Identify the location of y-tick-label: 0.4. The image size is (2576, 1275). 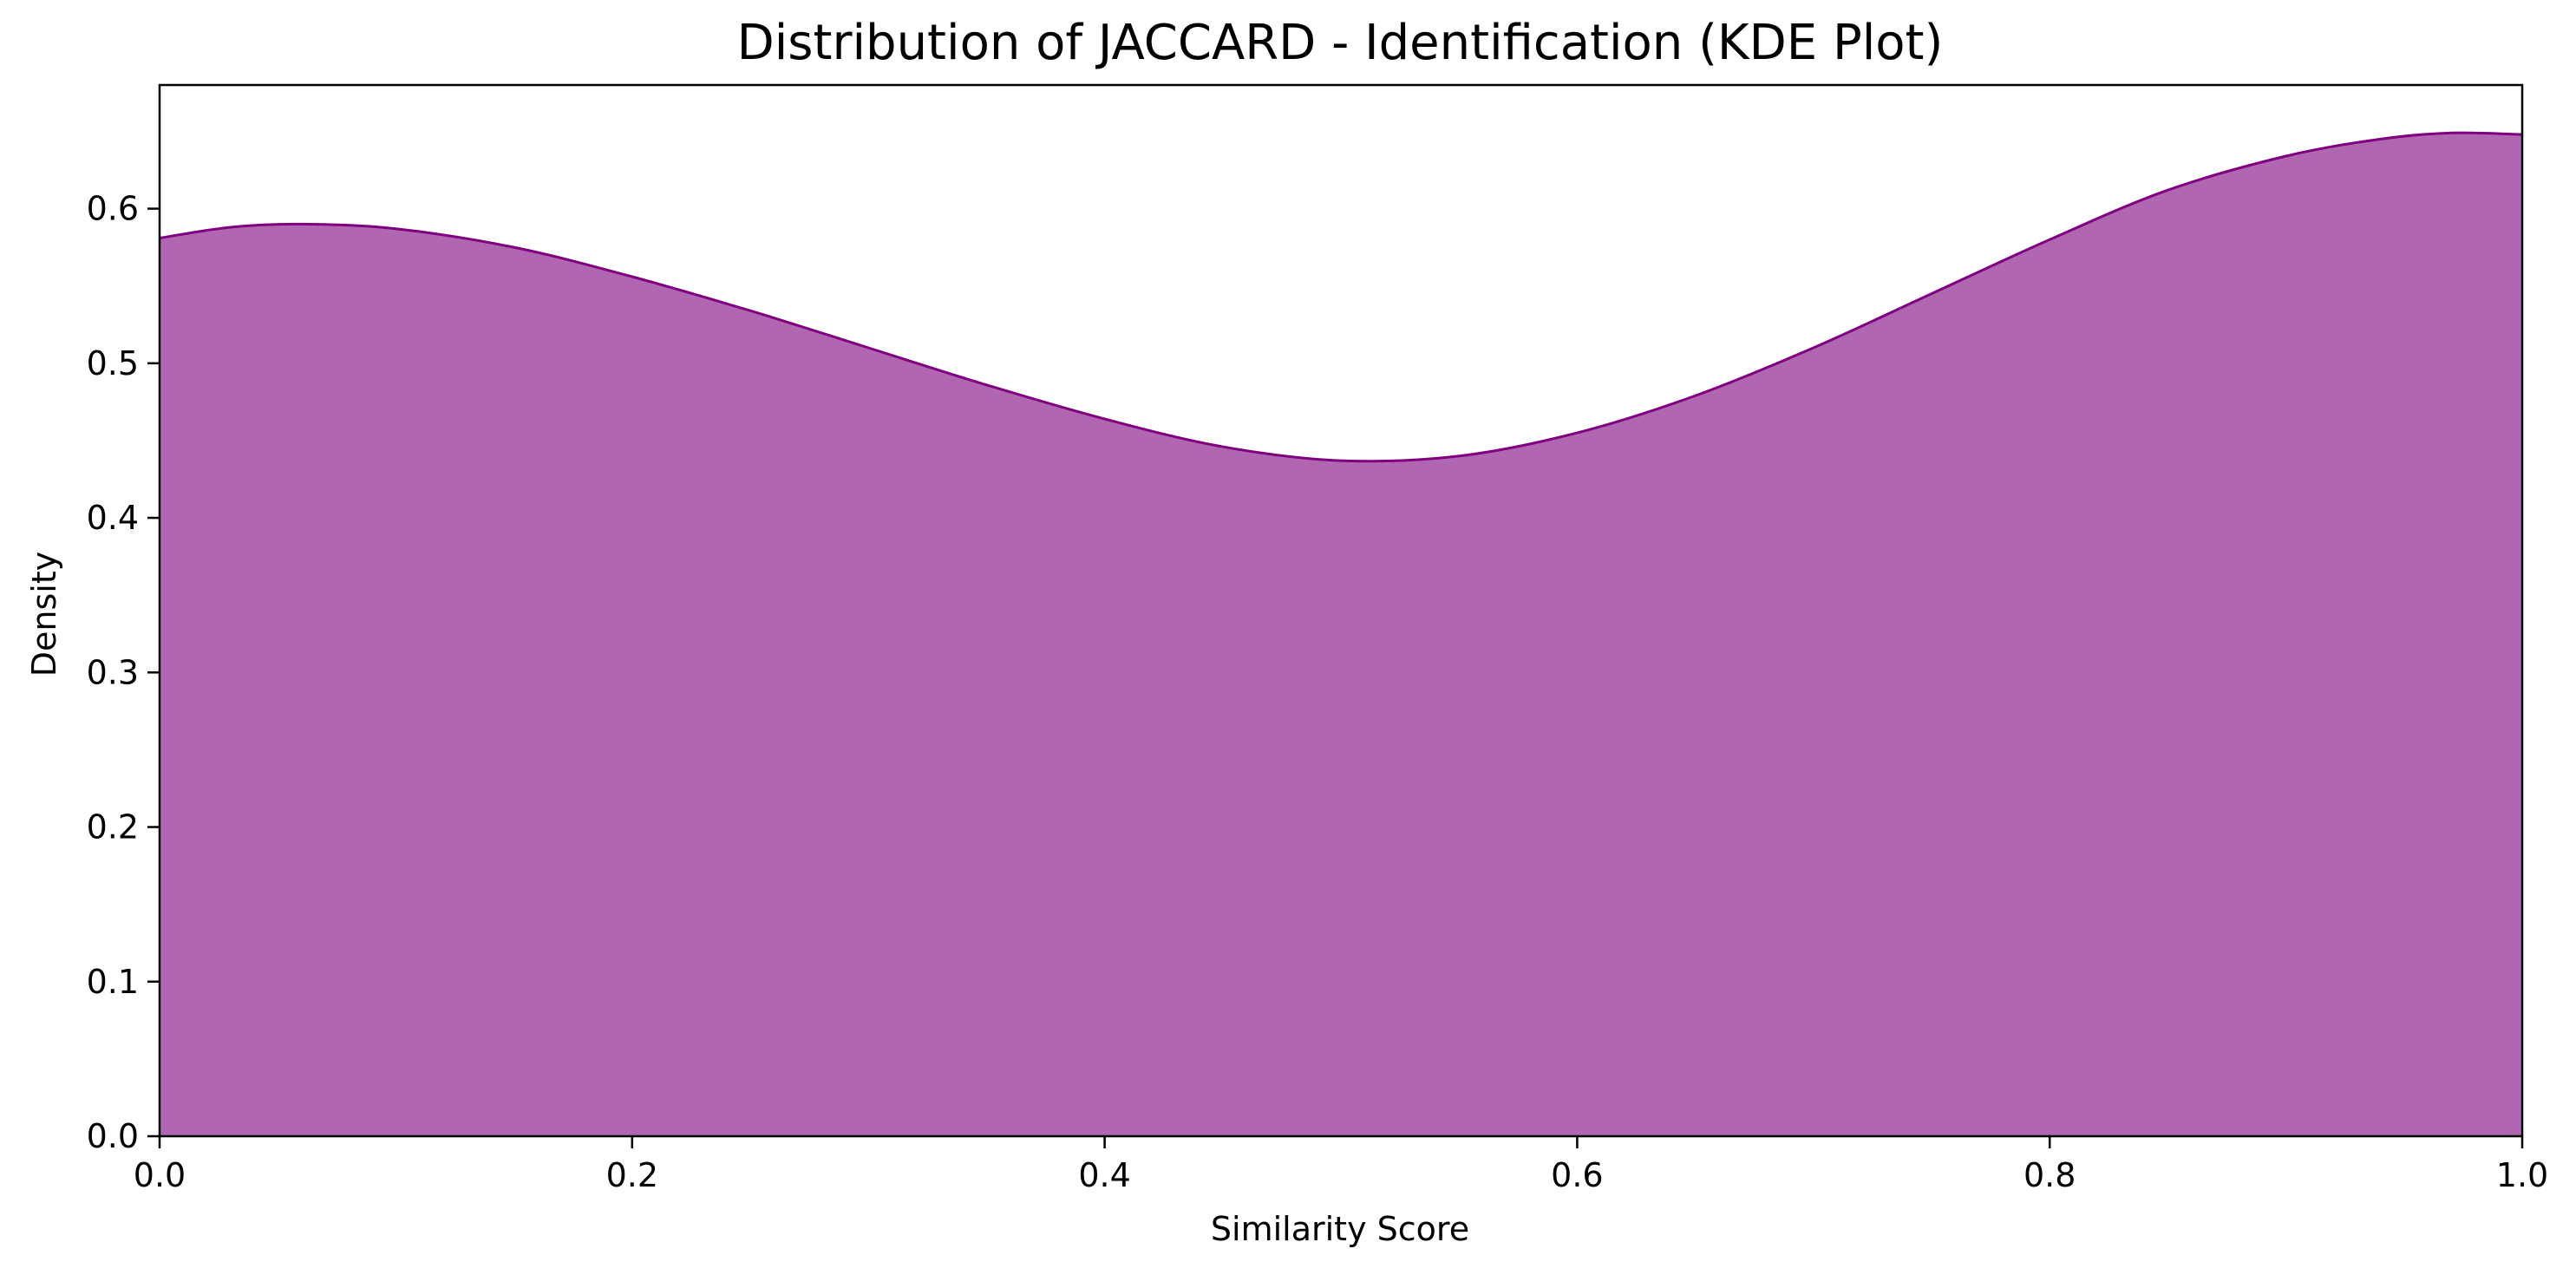
(113, 518).